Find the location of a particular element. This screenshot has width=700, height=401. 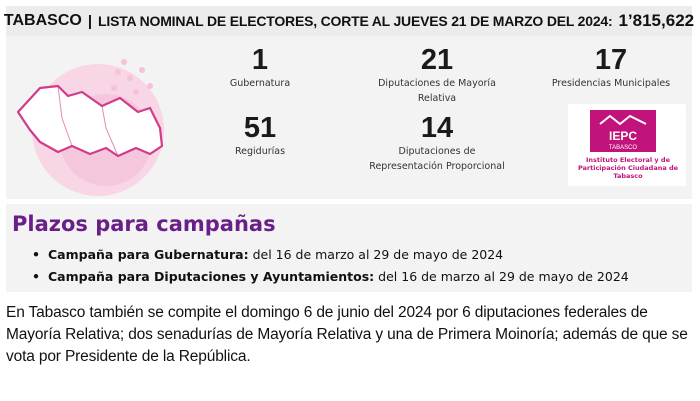

stat-caption: Gubernatura is located at coordinates (260, 83).